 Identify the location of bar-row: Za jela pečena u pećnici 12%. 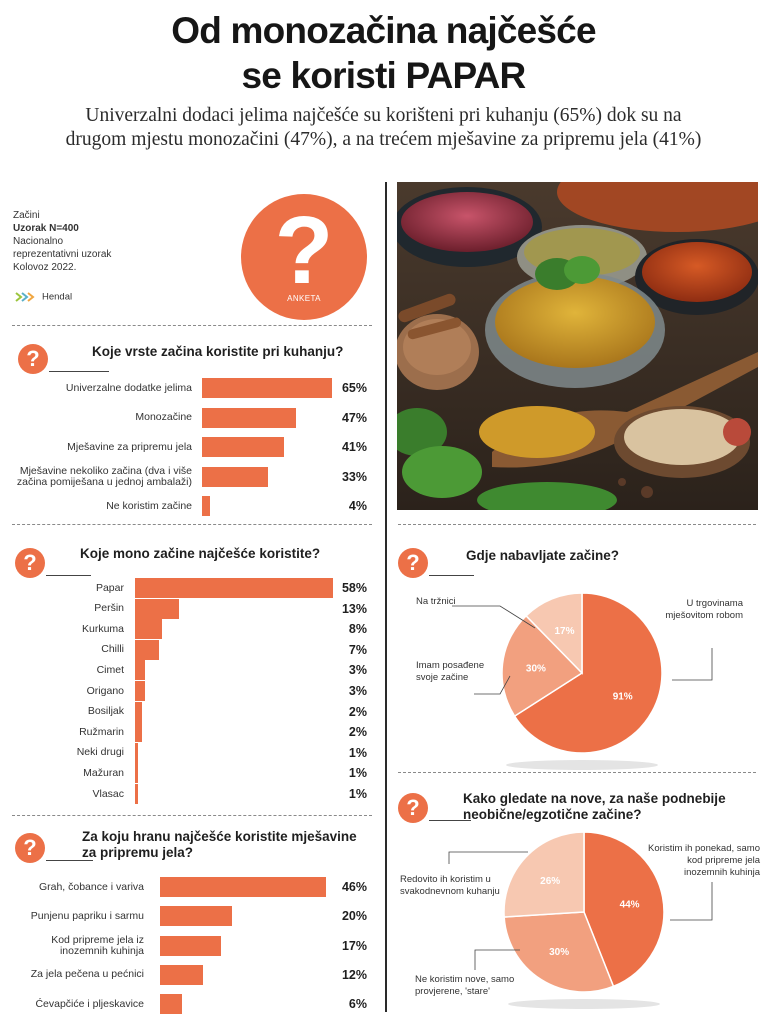
(190, 974).